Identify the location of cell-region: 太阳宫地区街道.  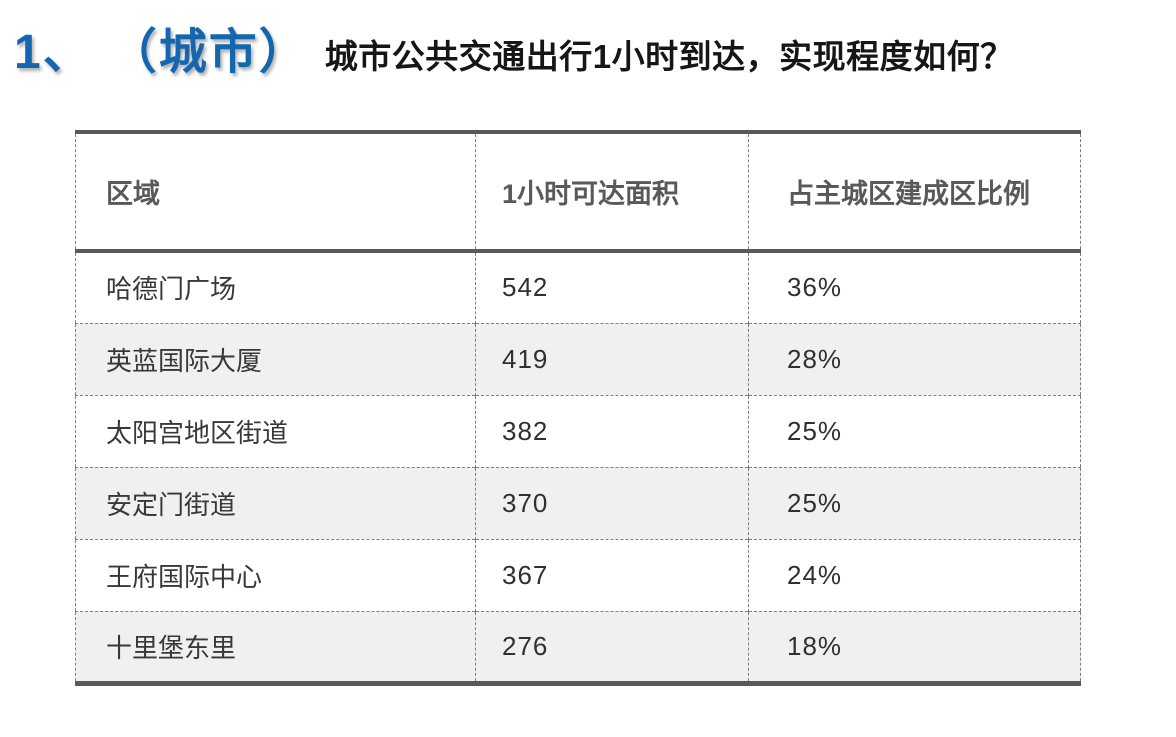
(275, 430).